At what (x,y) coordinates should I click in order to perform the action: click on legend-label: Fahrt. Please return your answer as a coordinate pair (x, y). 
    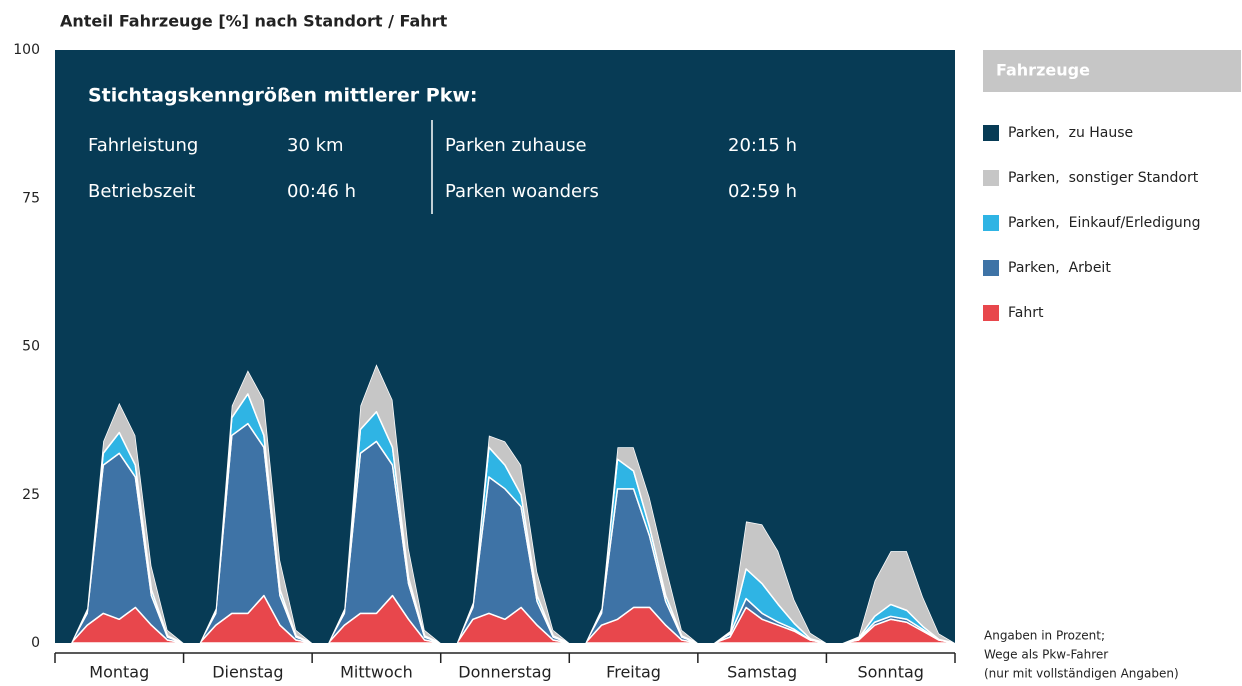
    Looking at the image, I should click on (1026, 313).